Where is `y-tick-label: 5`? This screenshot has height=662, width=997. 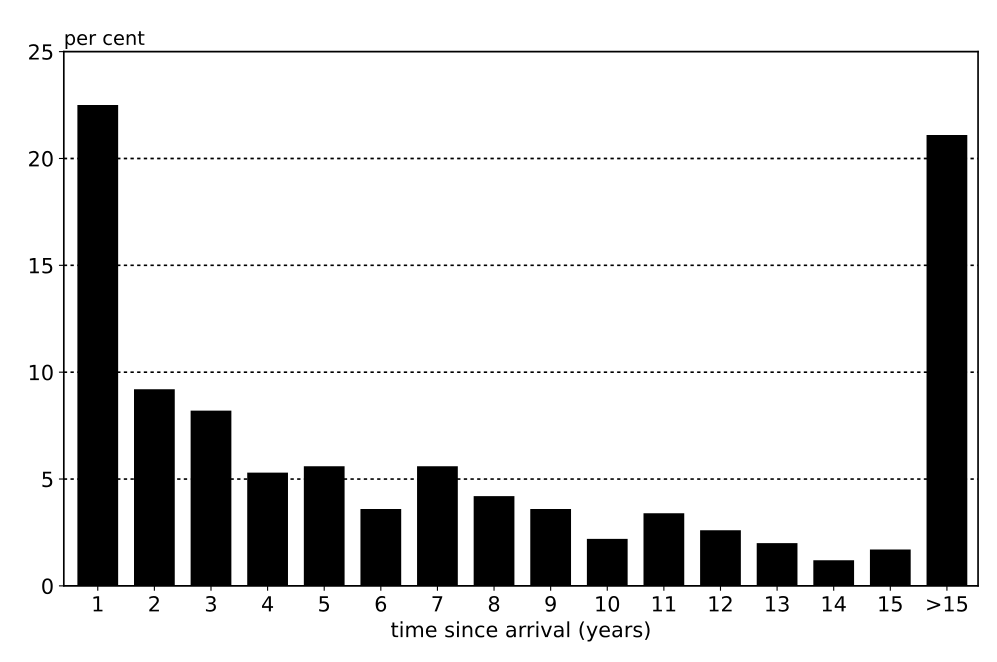 y-tick-label: 5 is located at coordinates (47, 480).